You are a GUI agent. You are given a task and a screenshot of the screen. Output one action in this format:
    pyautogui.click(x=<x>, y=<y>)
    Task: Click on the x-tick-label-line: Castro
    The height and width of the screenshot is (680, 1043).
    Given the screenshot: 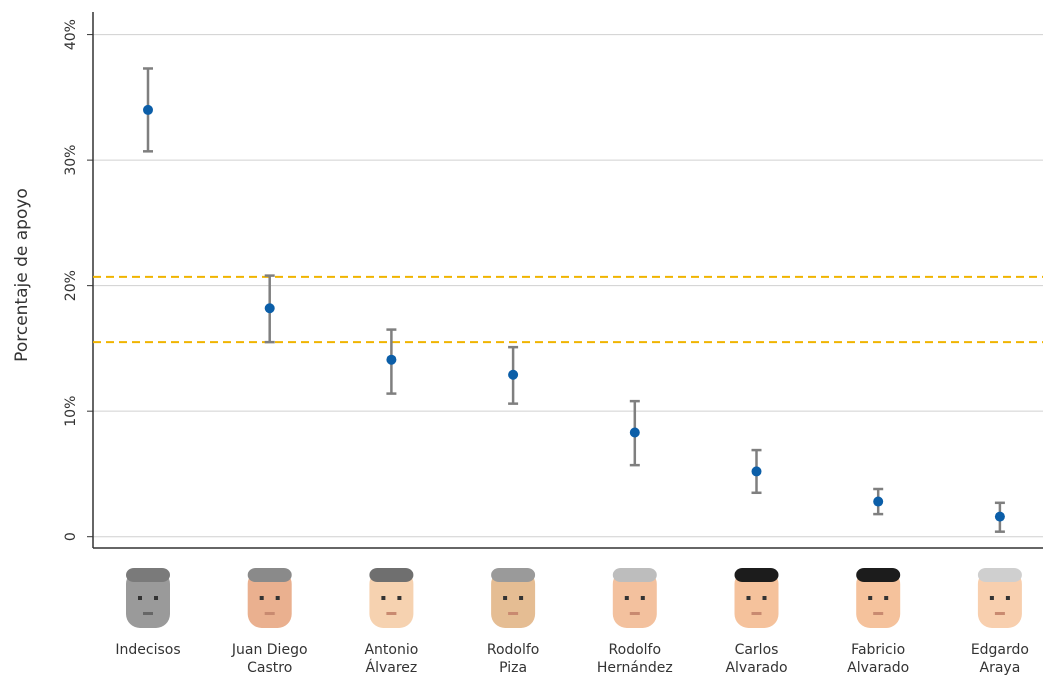 What is the action you would take?
    pyautogui.click(x=269, y=668)
    